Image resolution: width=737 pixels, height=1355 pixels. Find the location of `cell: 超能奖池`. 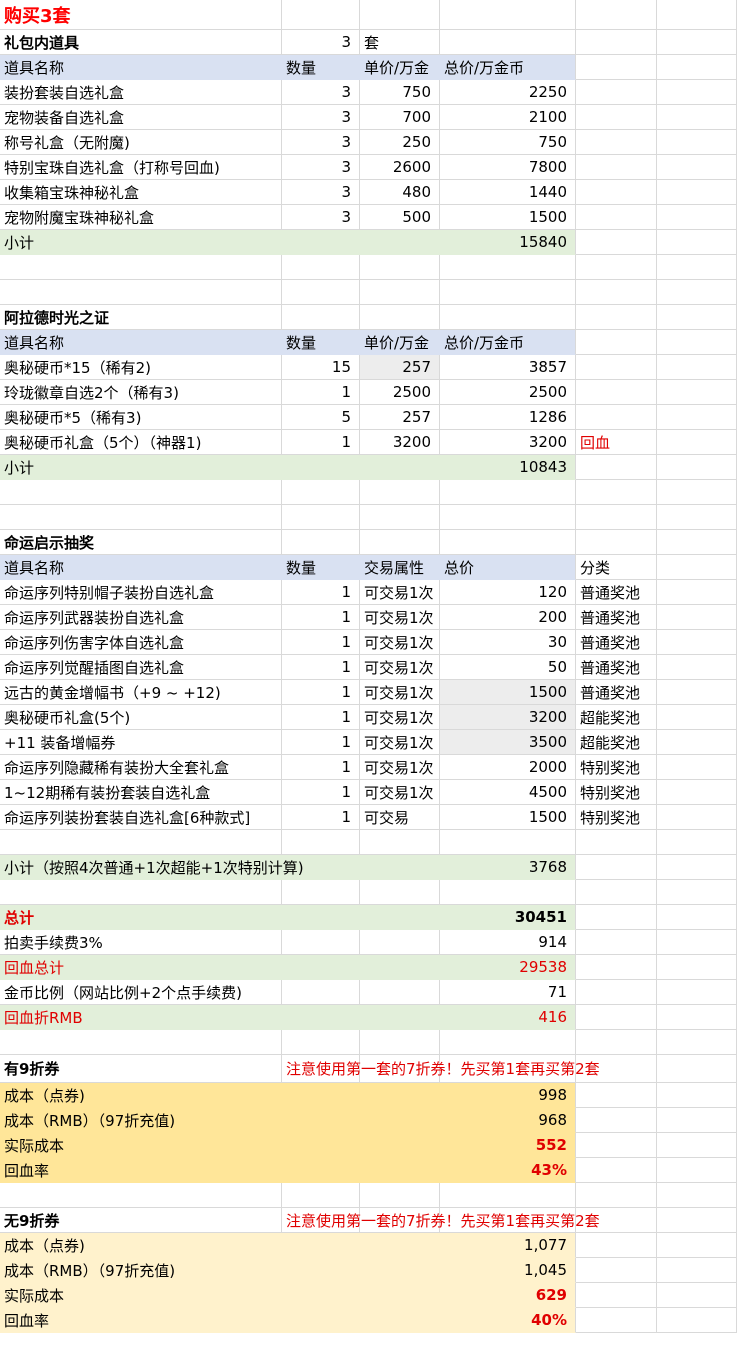

cell: 超能奖池 is located at coordinates (616, 742).